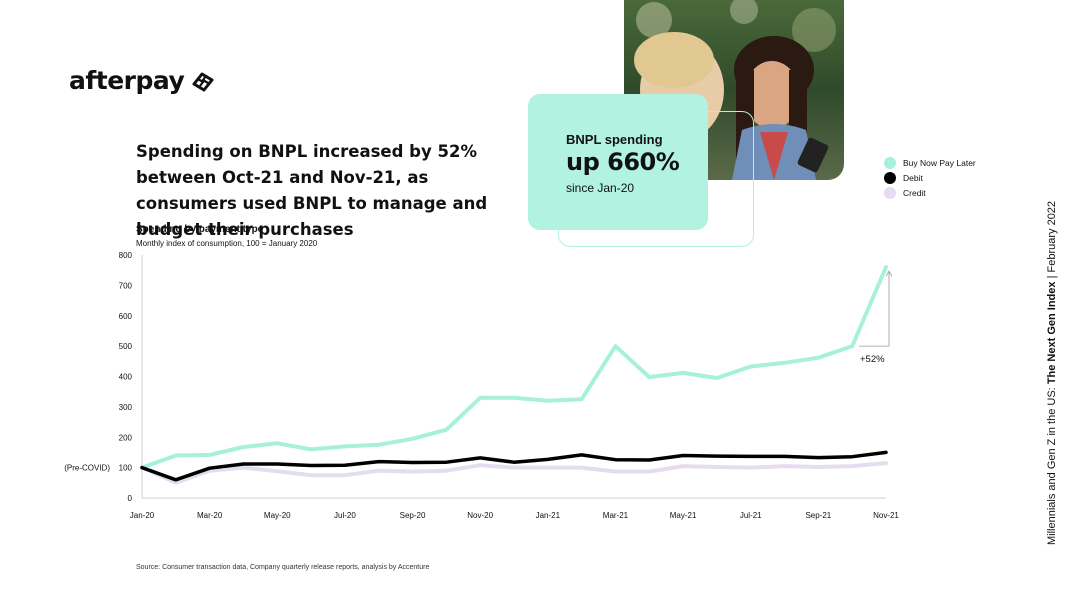 Image resolution: width=1080 pixels, height=608 pixels. Describe the element at coordinates (126, 468) in the screenshot. I see `y-tick-label: 100` at that location.